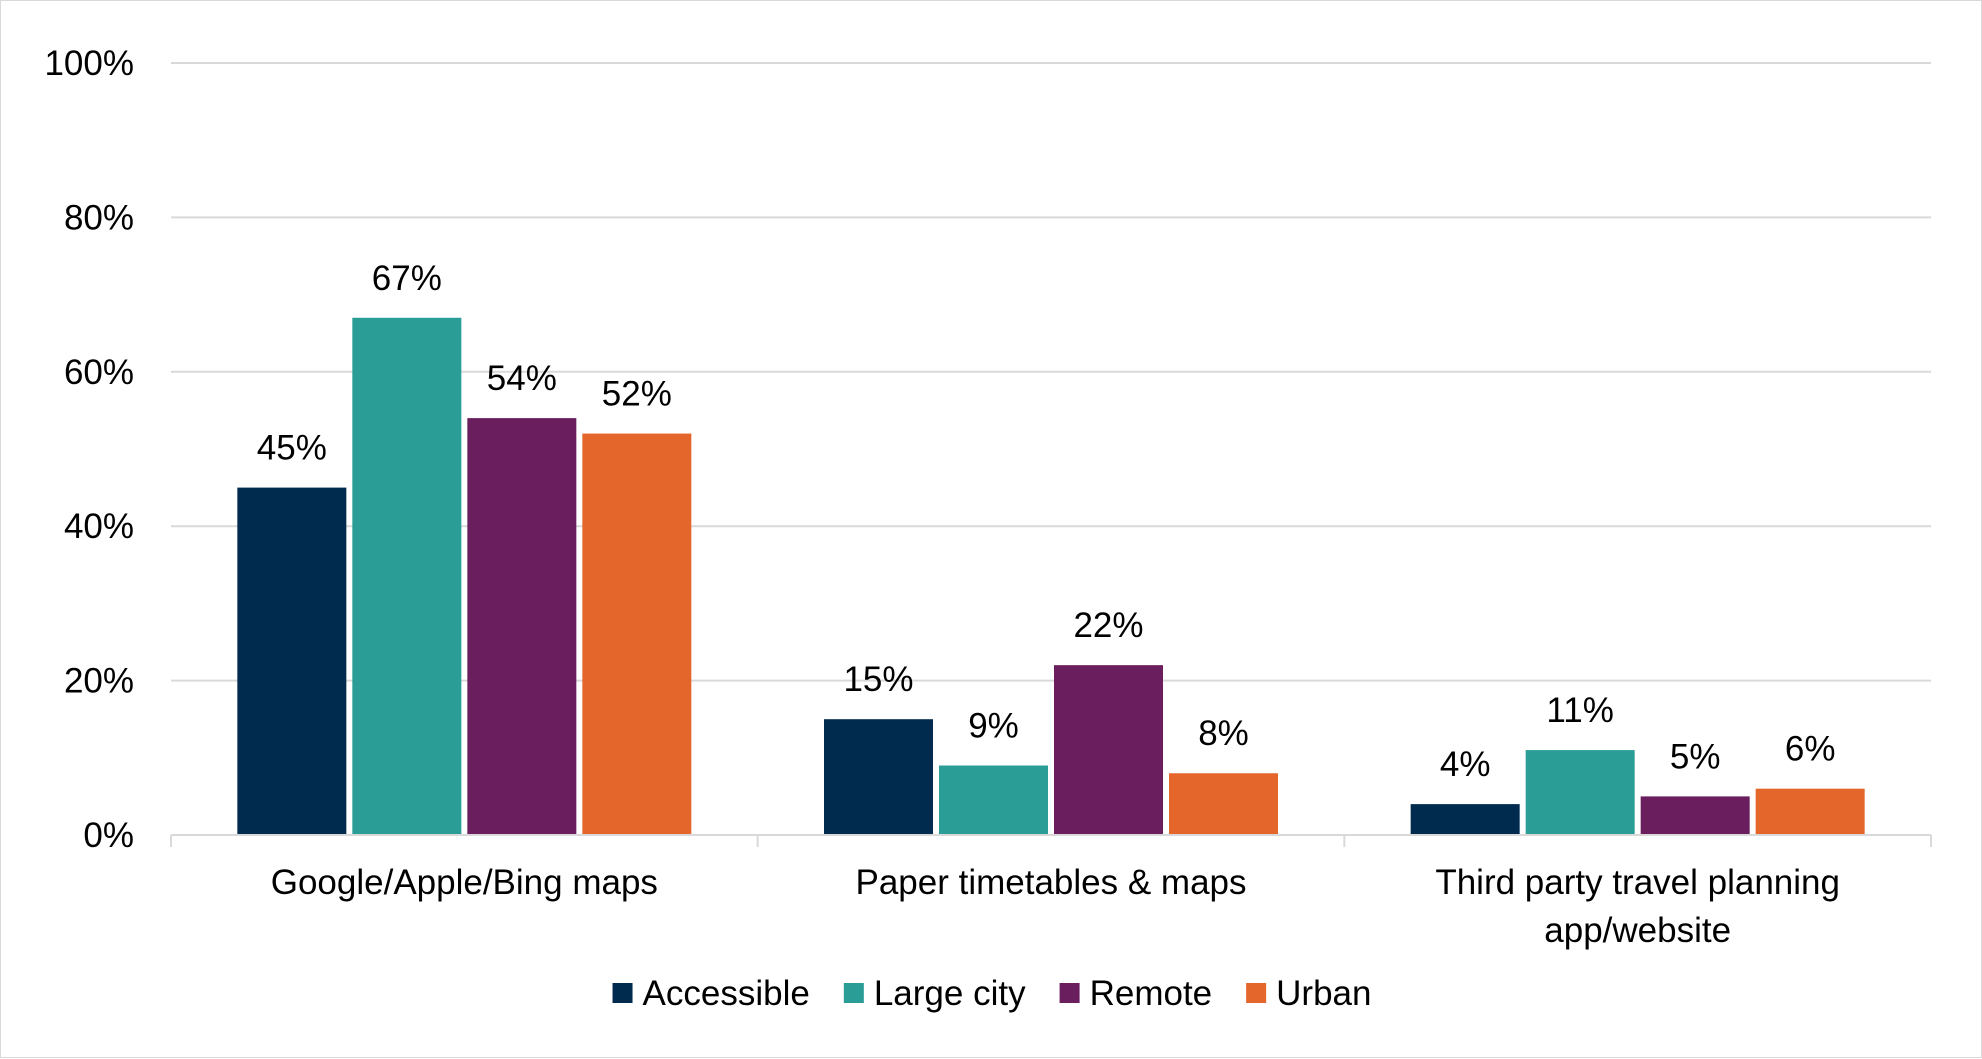 The image size is (1982, 1059). Describe the element at coordinates (89, 449) in the screenshot. I see `y-axis-tick-labels: 0% 20% 40% 60% 80% 100%` at that location.